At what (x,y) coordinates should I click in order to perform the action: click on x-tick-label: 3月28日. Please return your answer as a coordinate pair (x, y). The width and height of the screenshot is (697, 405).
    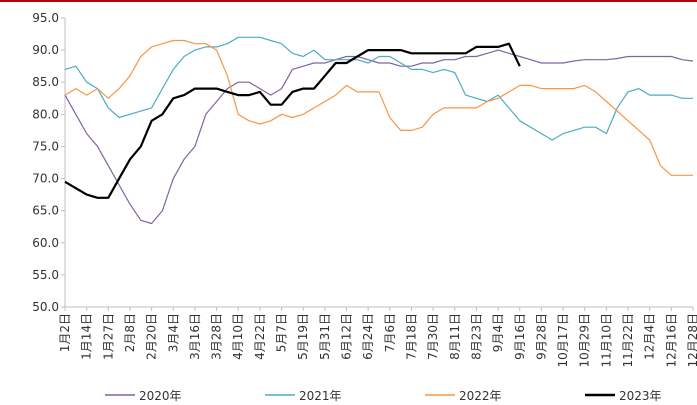
    Looking at the image, I should click on (217, 336).